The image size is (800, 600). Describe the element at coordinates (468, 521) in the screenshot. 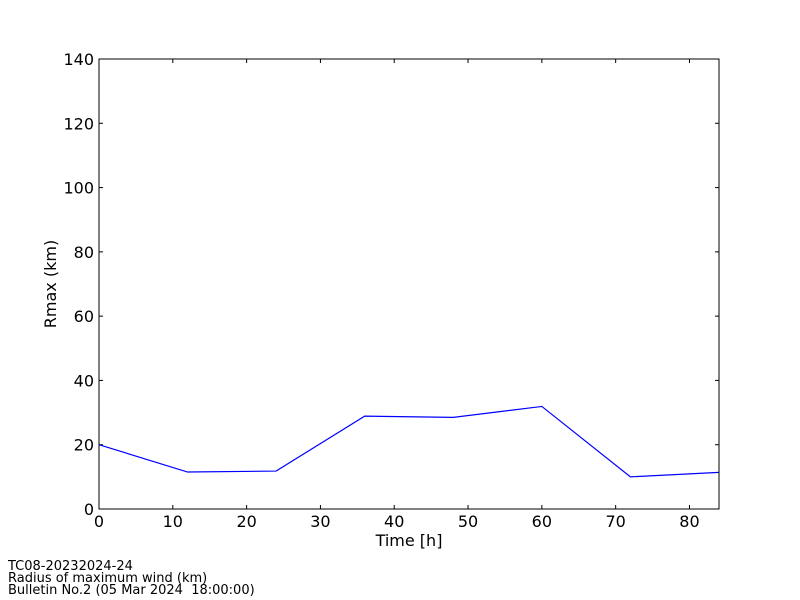

I see `x-tick-label: 50` at that location.